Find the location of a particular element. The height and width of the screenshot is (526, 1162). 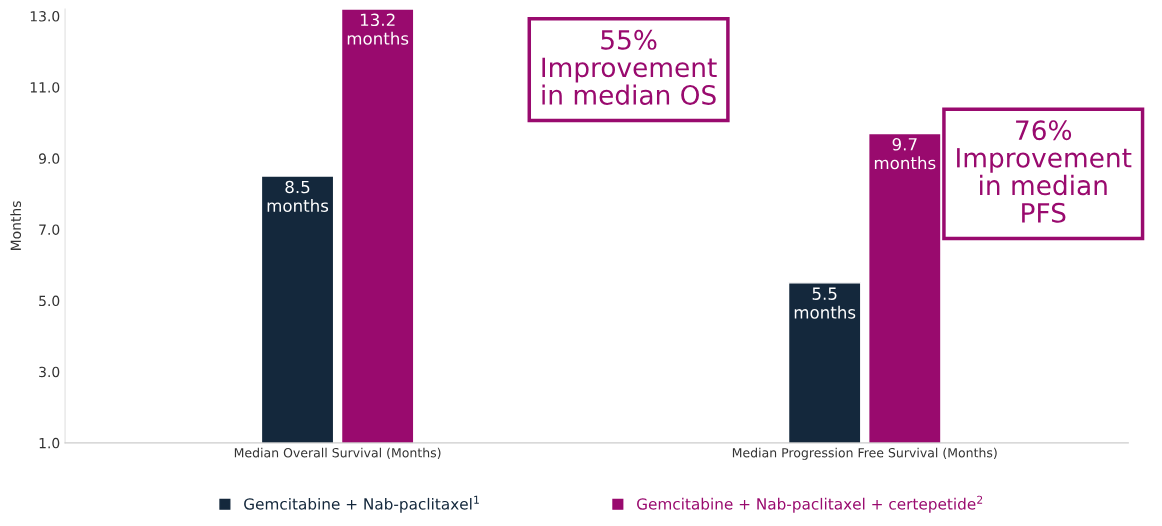

data-label: 13.2 months is located at coordinates (378, 29).